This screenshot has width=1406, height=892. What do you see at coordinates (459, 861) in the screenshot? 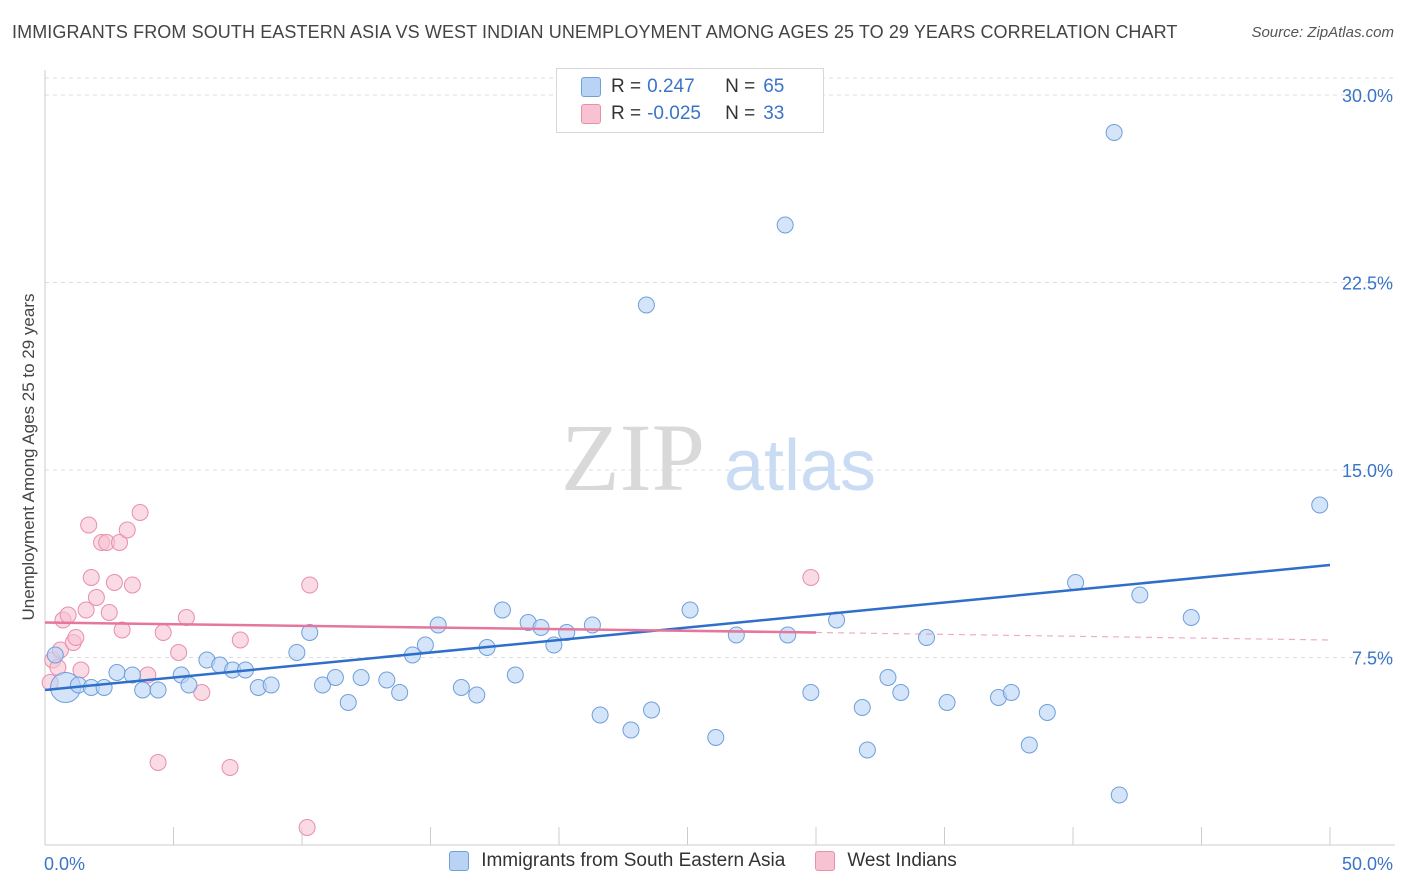
I see `series-swatch-blue` at bounding box center [459, 861].